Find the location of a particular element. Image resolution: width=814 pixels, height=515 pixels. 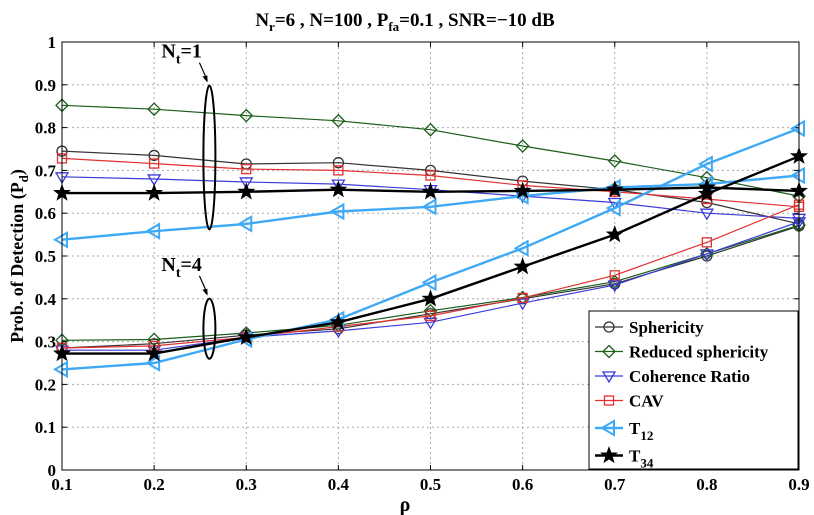

y-tick-label: 0 is located at coordinates (52, 470).